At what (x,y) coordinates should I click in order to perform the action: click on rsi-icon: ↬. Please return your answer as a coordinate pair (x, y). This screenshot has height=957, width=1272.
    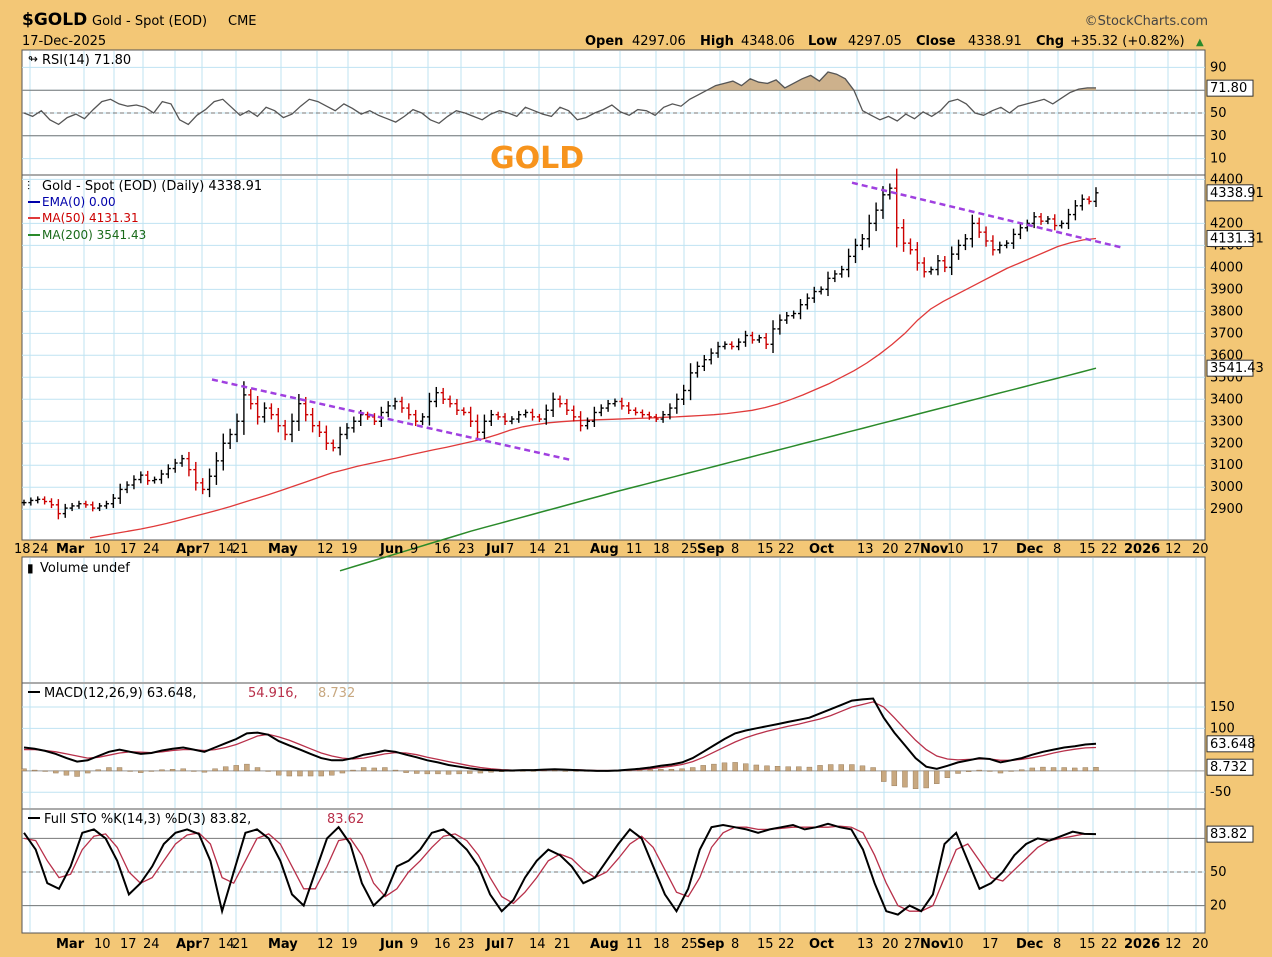
    Looking at the image, I should click on (33, 59).